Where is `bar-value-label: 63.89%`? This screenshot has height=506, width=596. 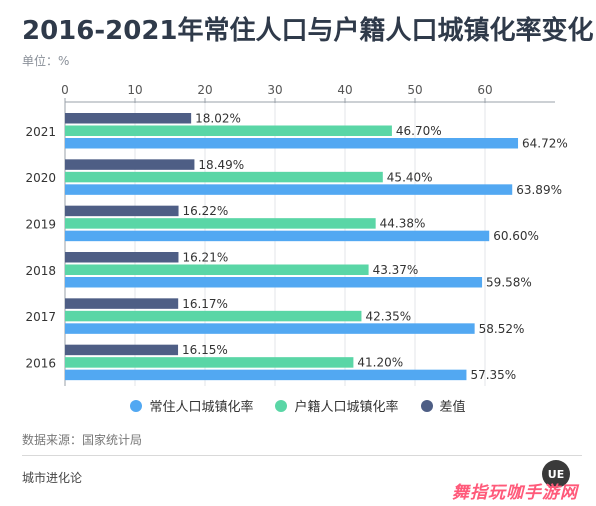 bar-value-label: 63.89% is located at coordinates (539, 190).